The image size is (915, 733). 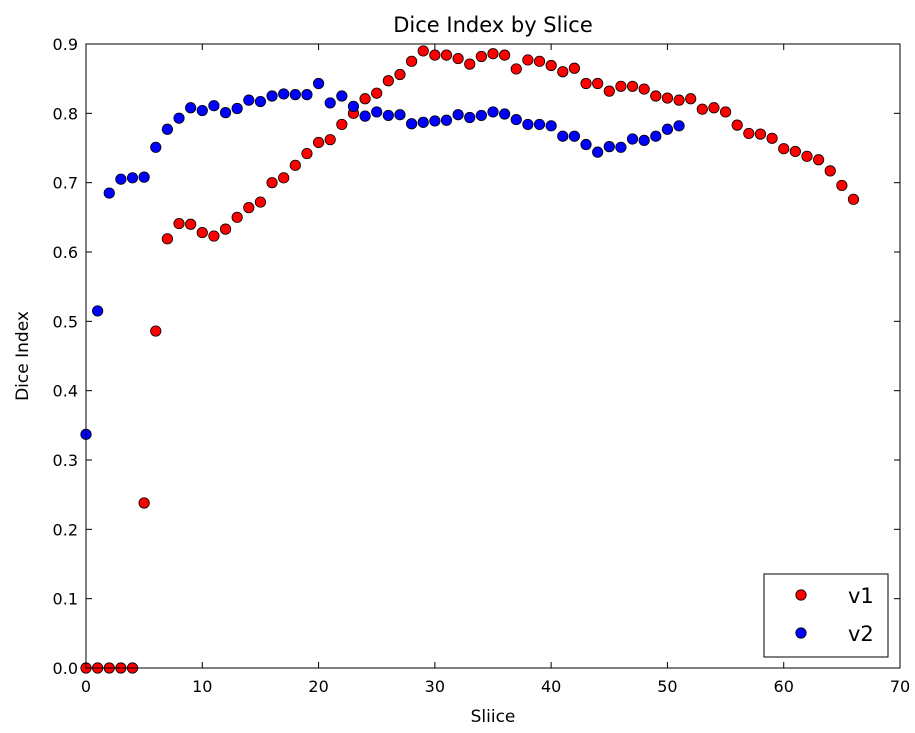 I want to click on legend-marker-v2, so click(x=801, y=633).